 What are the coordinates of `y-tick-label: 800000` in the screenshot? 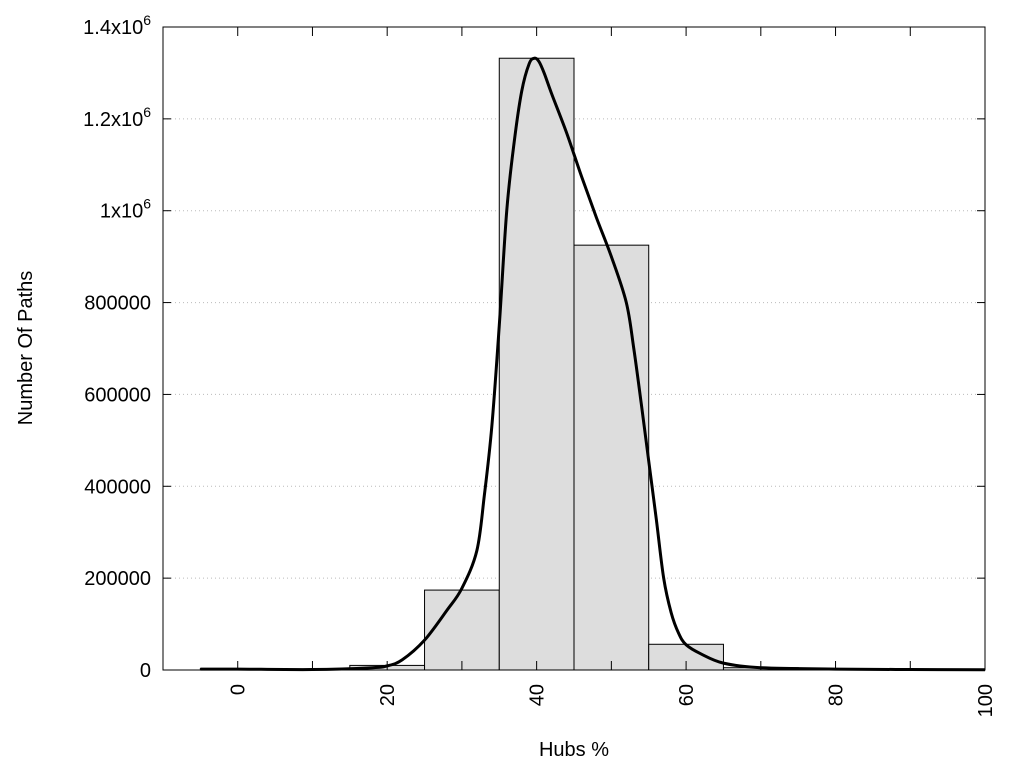 It's located at (117, 304).